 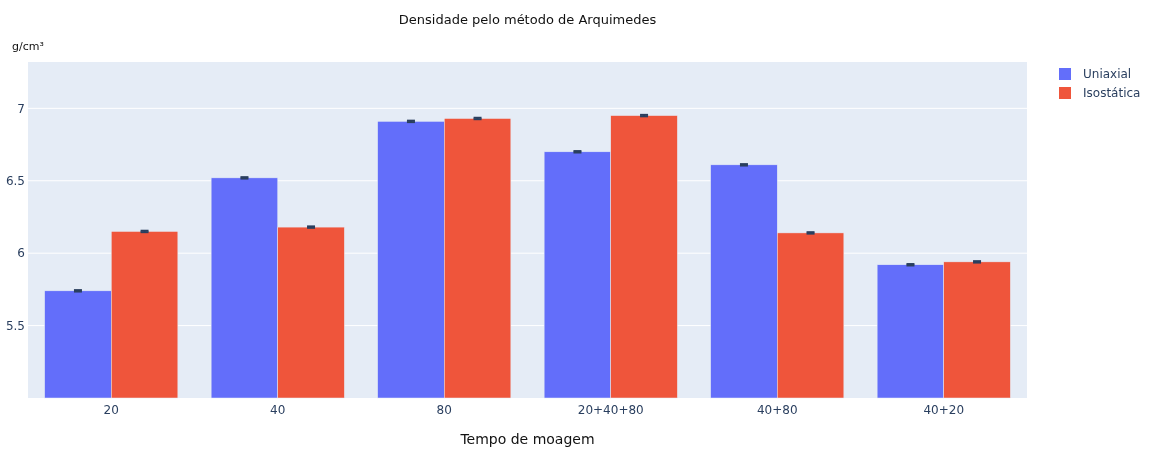 I want to click on y-tick-label: 5.5, so click(x=15, y=325).